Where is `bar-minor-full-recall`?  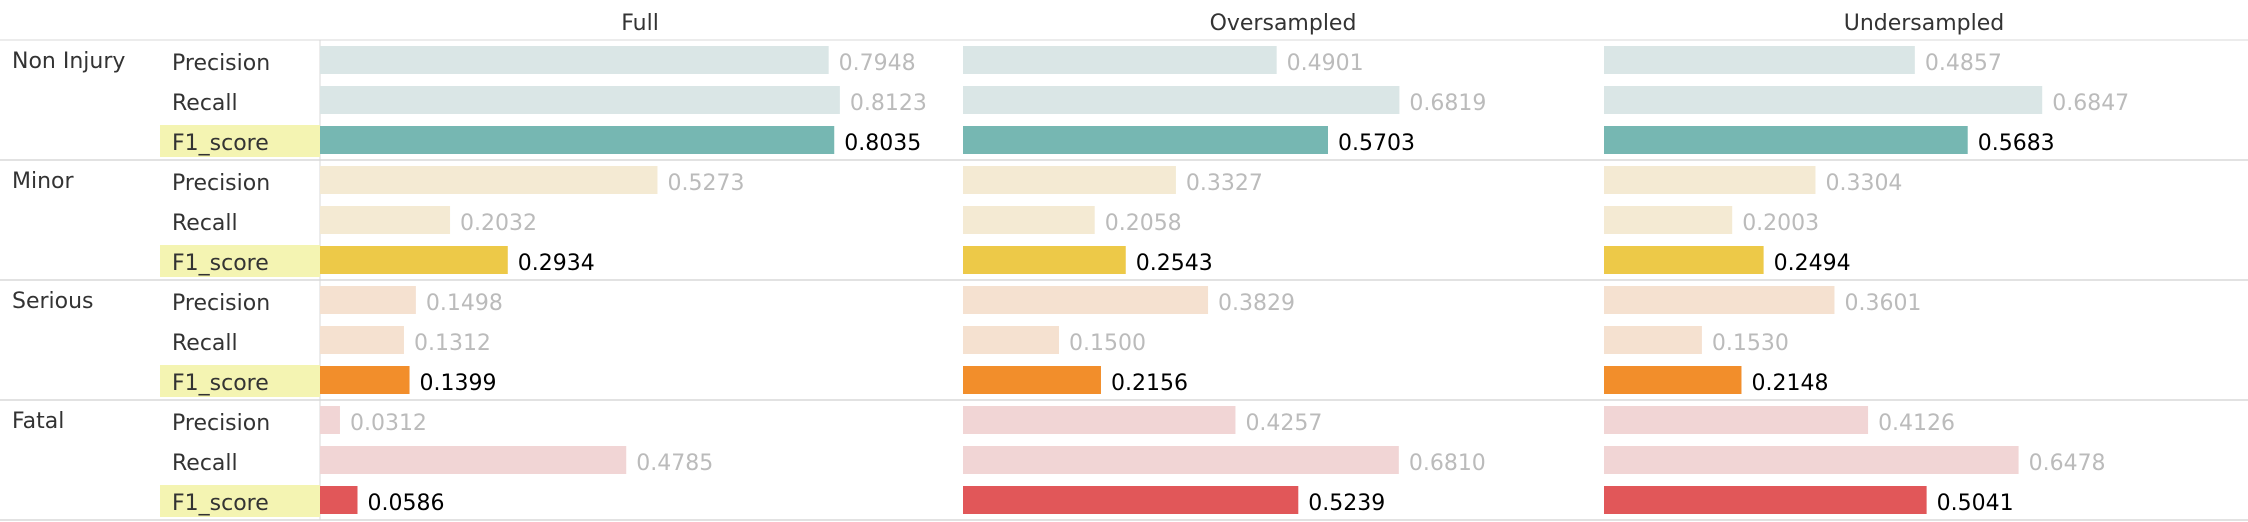
bar-minor-full-recall is located at coordinates (385, 220).